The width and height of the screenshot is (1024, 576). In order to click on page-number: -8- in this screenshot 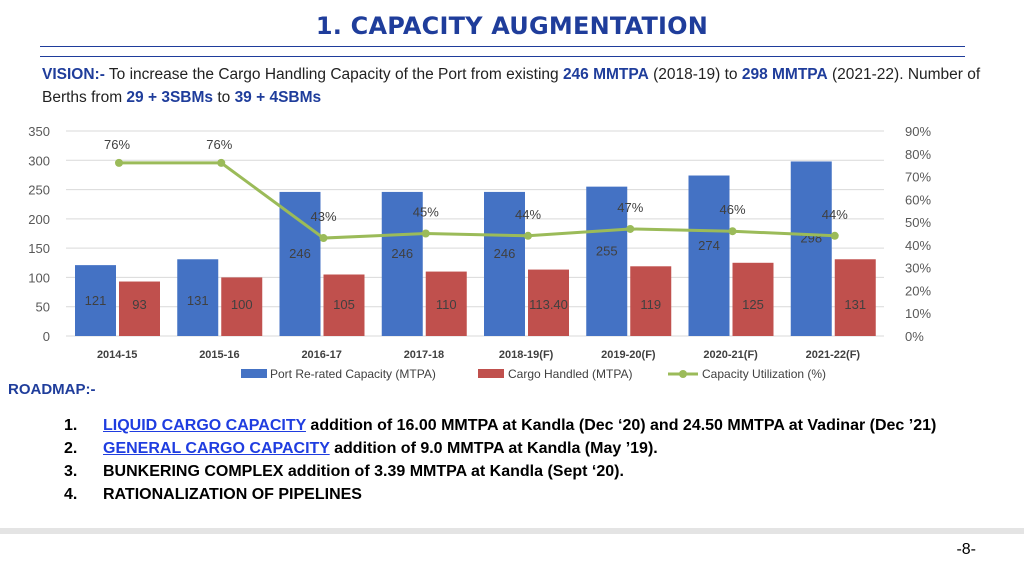, I will do `click(966, 549)`.